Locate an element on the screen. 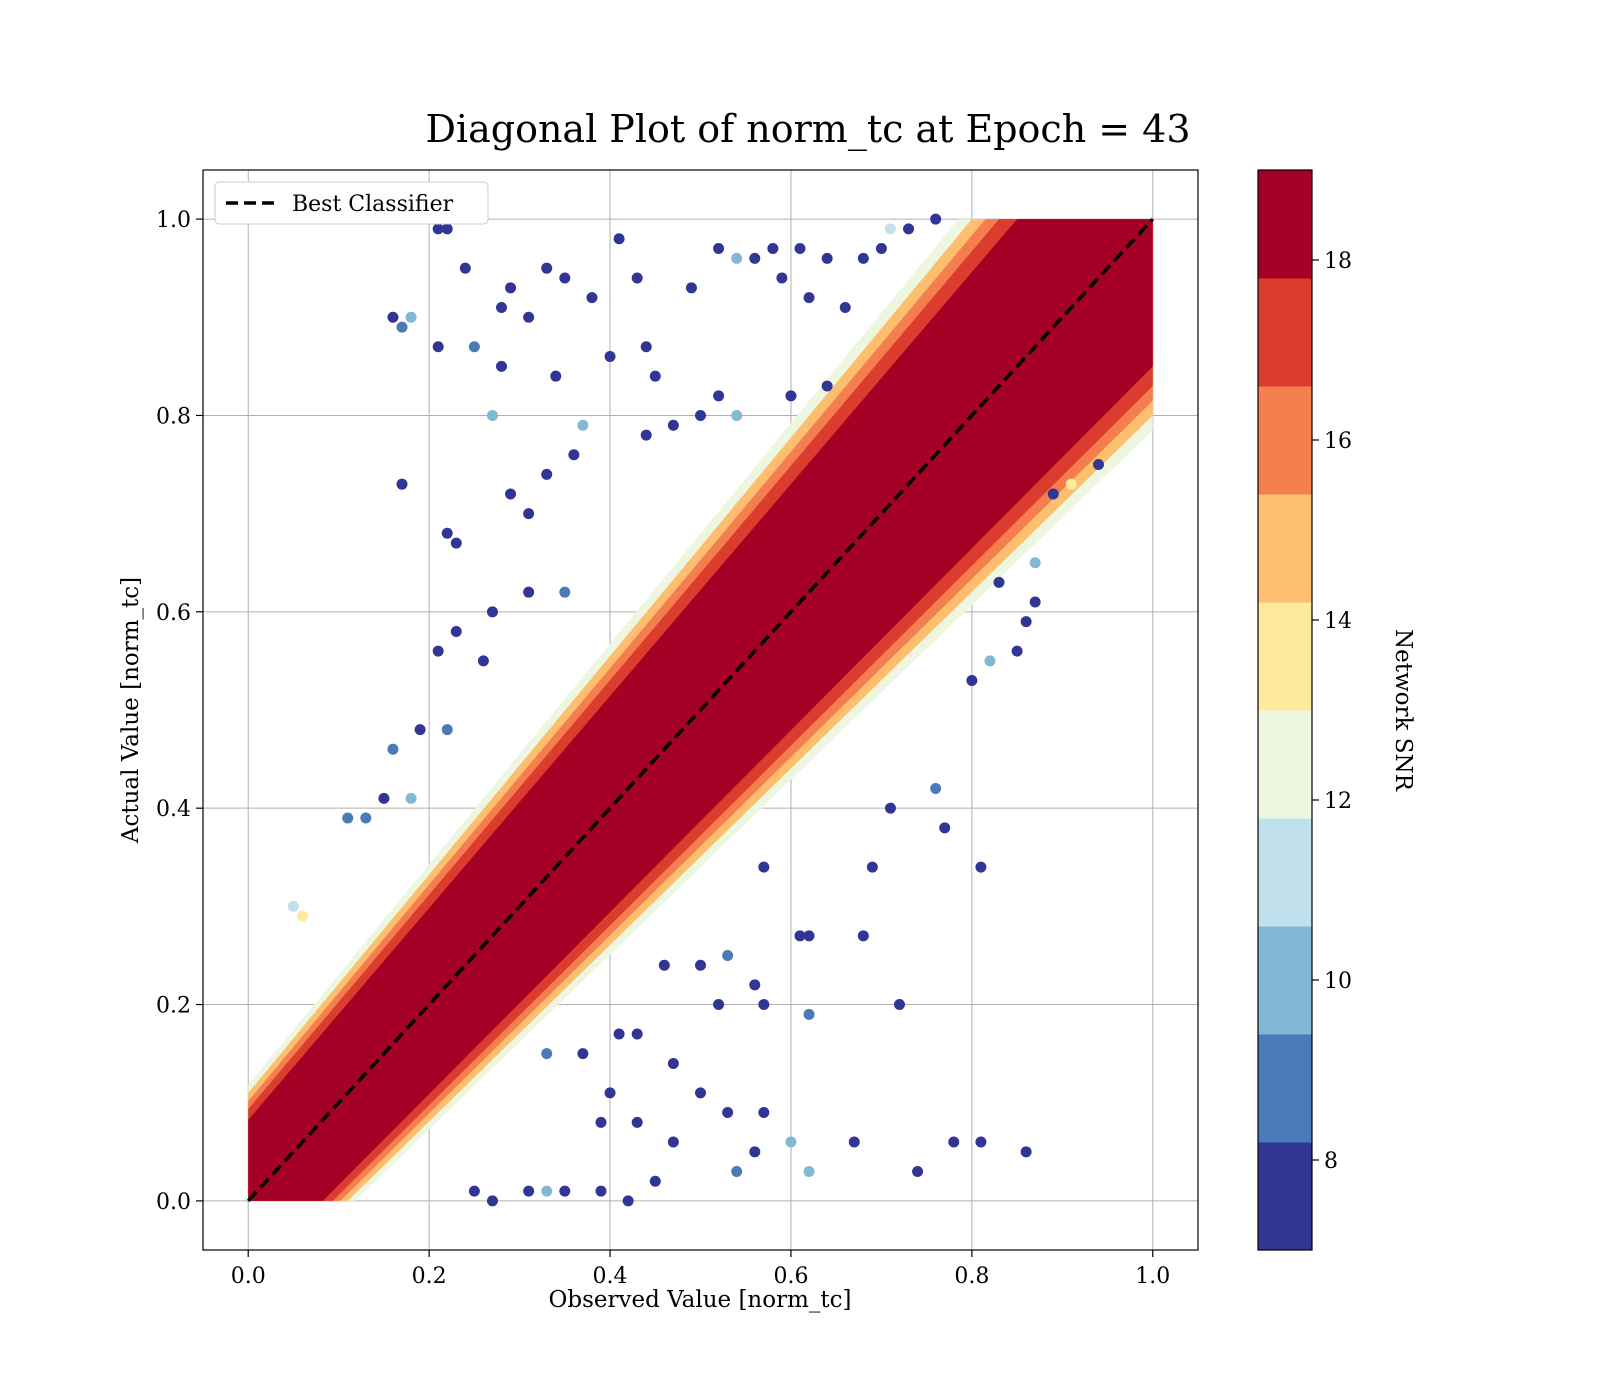 This screenshot has height=1400, width=1600. colorbar-tick-label: 10 is located at coordinates (1338, 981).